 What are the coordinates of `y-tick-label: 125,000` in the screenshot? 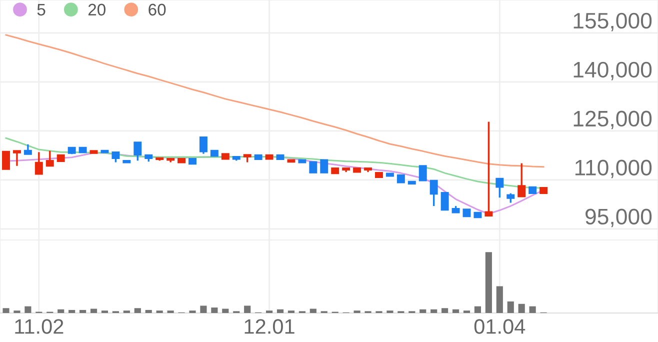 It's located at (613, 120).